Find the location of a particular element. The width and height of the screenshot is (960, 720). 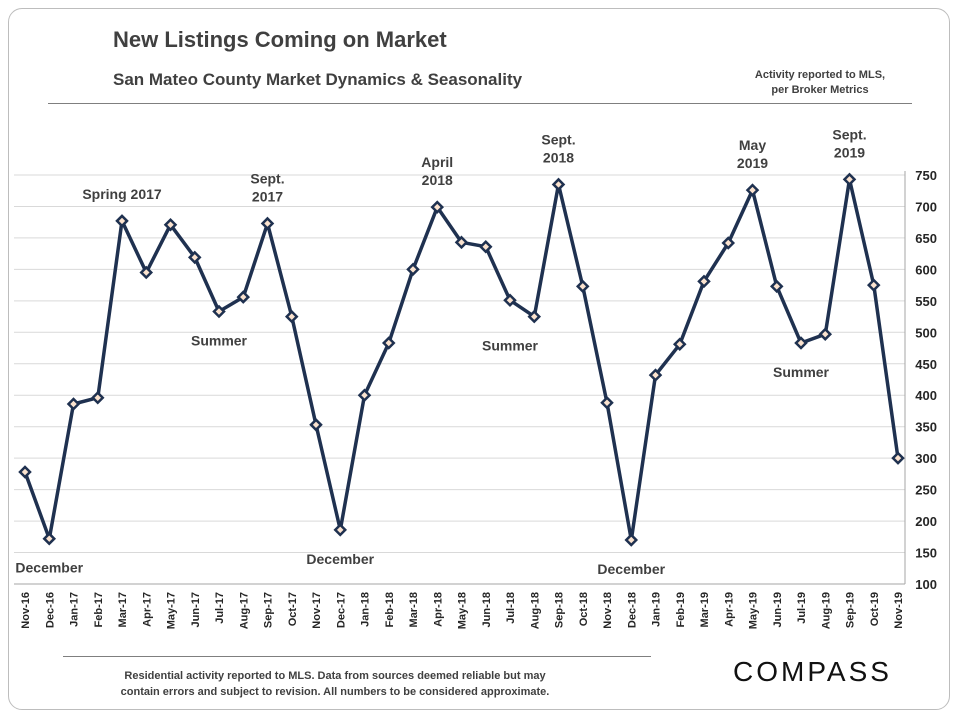

x-tick-label: Apr-19 is located at coordinates (729, 609).